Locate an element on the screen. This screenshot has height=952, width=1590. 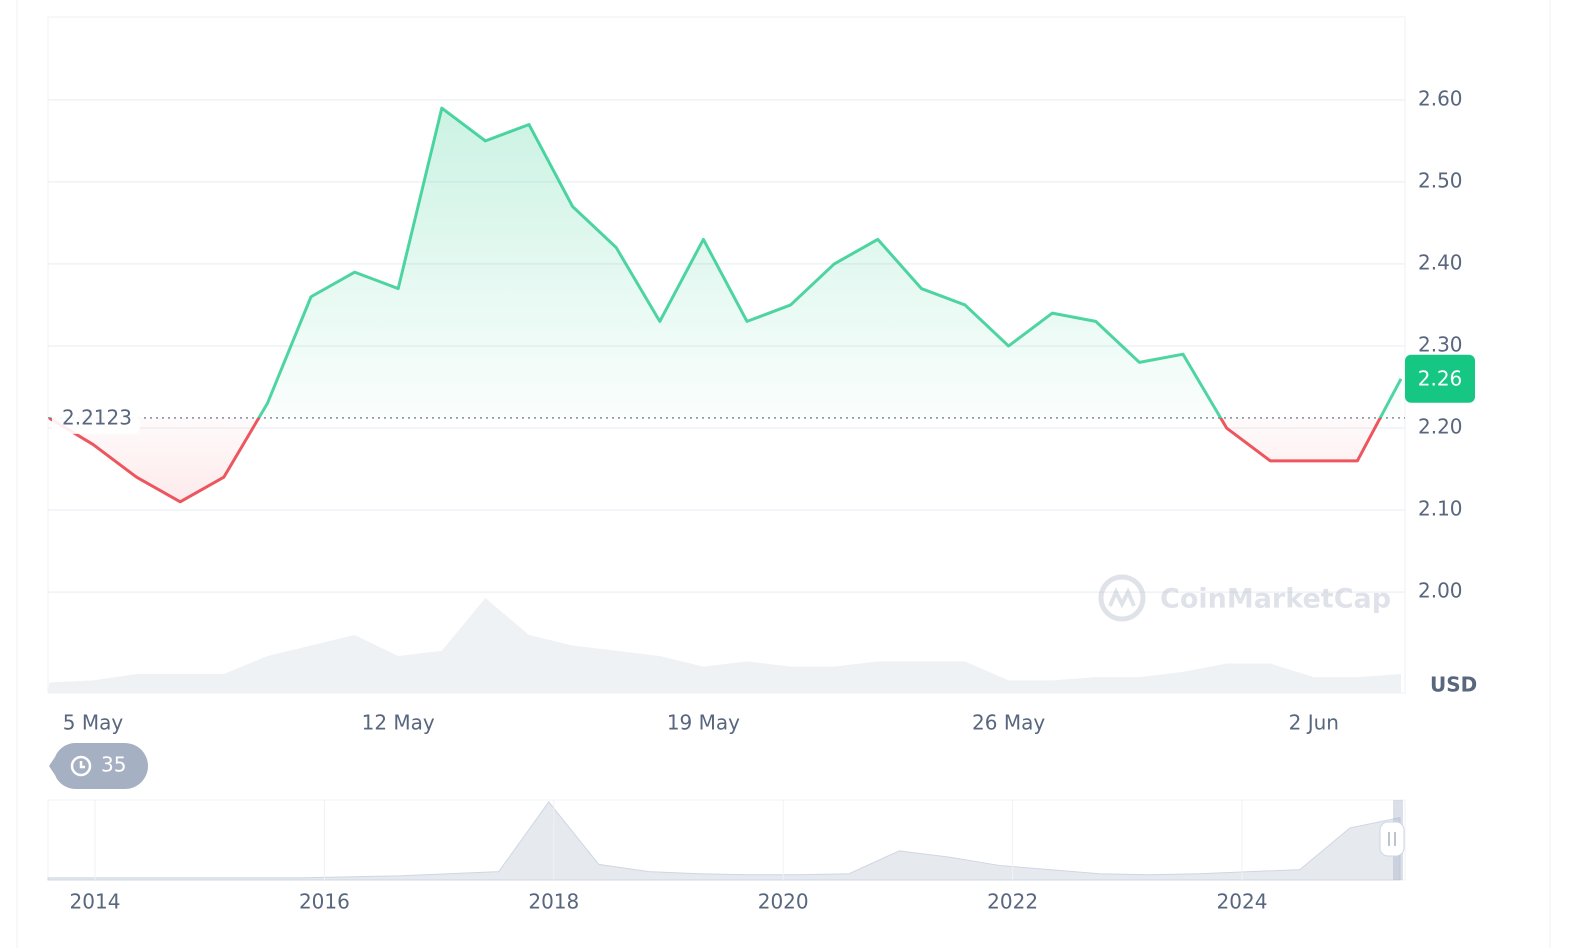
x-tick-label: 26 May is located at coordinates (1008, 723).